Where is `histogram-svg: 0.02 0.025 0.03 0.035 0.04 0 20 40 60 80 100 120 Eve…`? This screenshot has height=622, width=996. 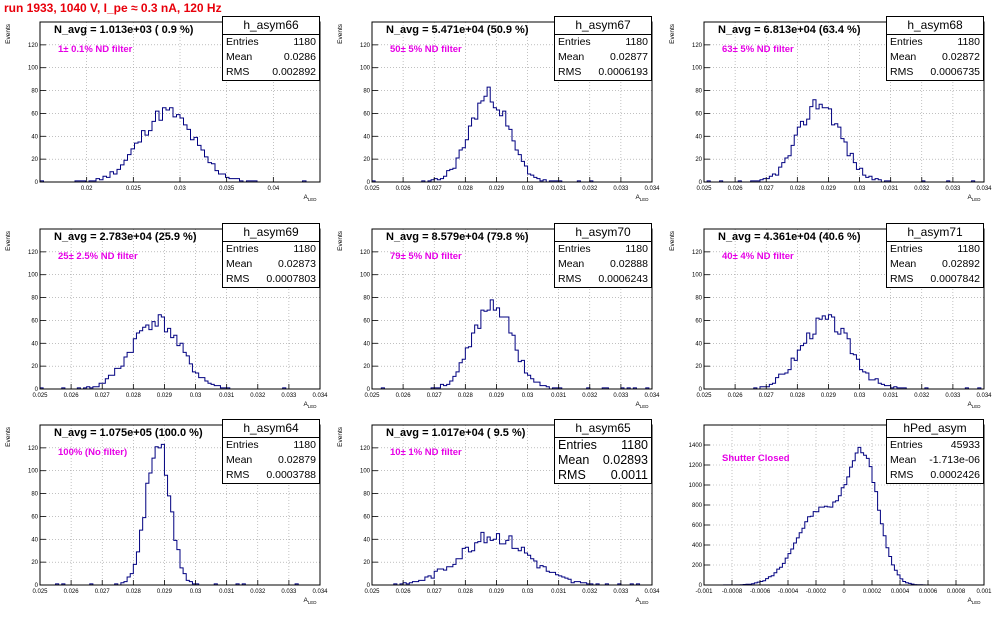 histogram-svg: 0.02 0.025 0.03 0.035 0.04 0 20 40 60 80 100 120 Eve… is located at coordinates (163, 111).